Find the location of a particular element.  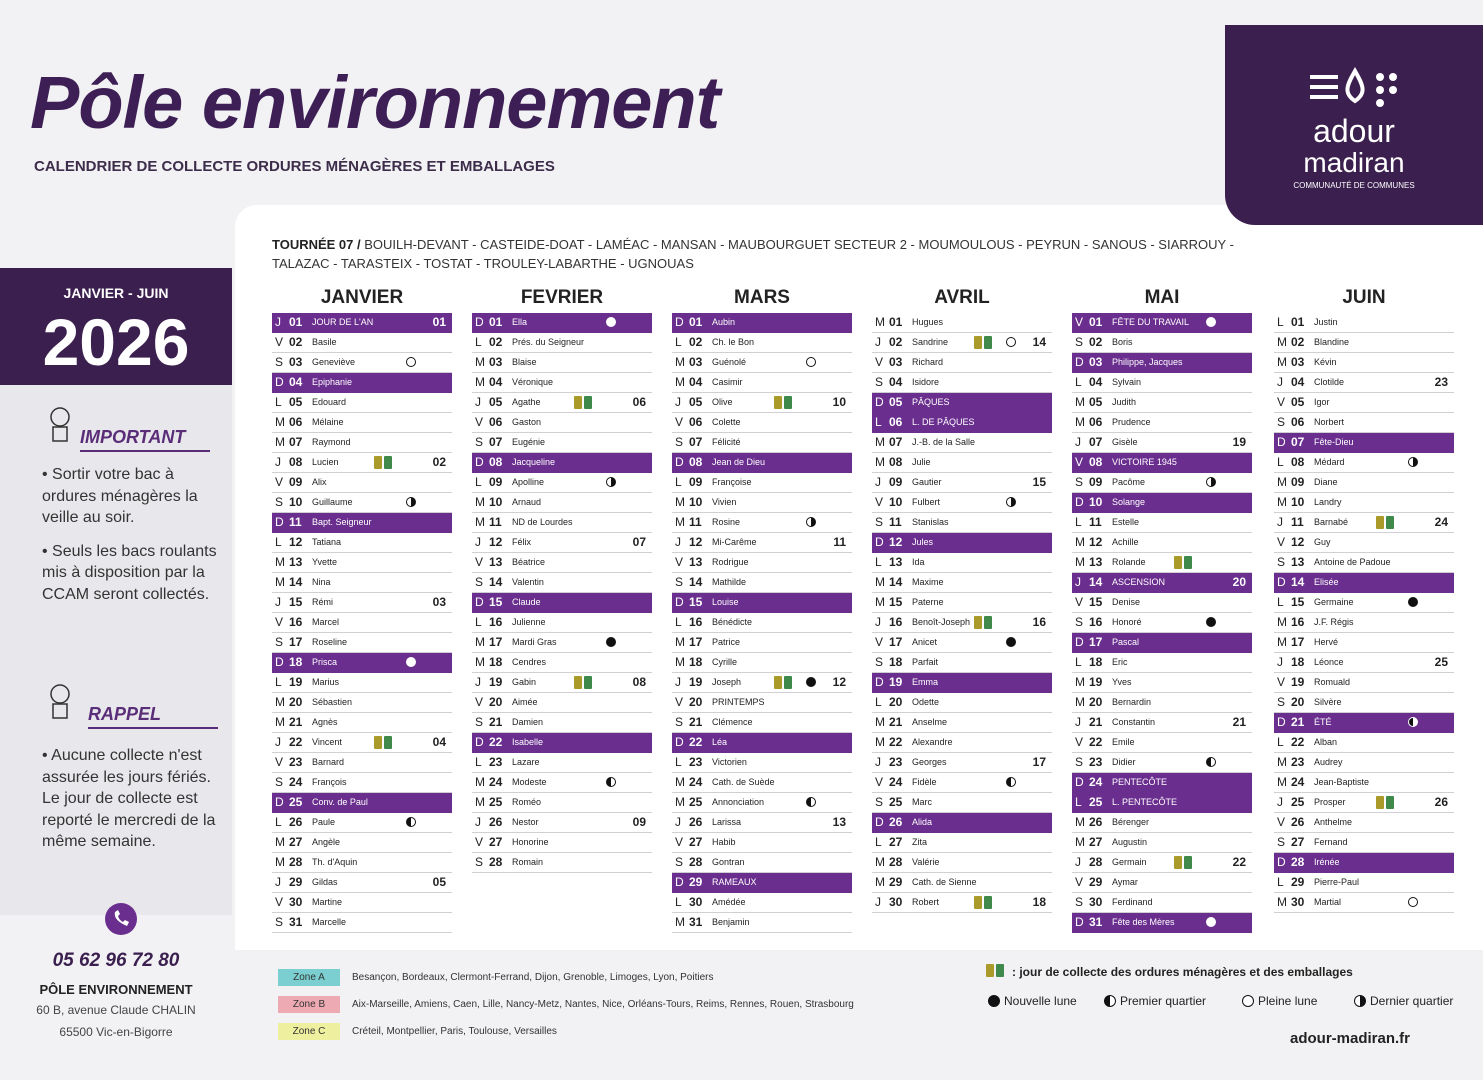

saint: Philippe, Jacques is located at coordinates (1147, 362).